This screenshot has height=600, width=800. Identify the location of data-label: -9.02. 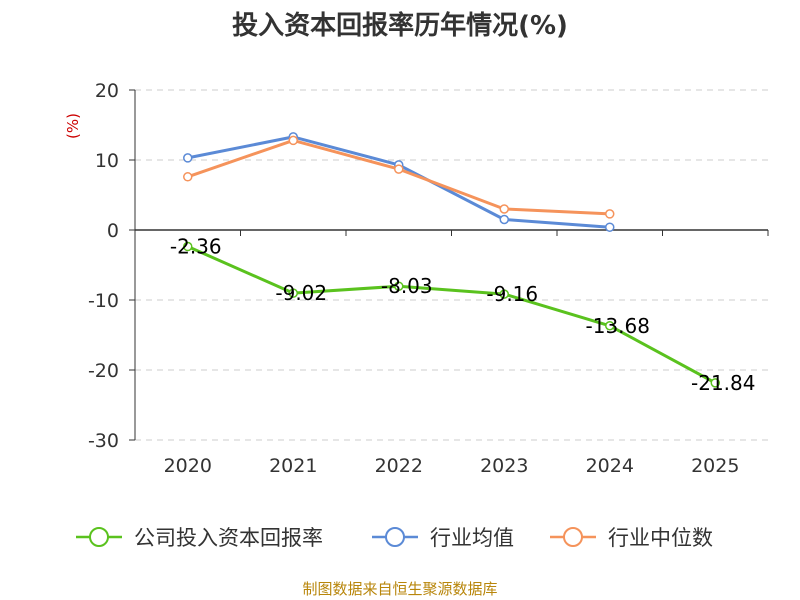
(301, 293).